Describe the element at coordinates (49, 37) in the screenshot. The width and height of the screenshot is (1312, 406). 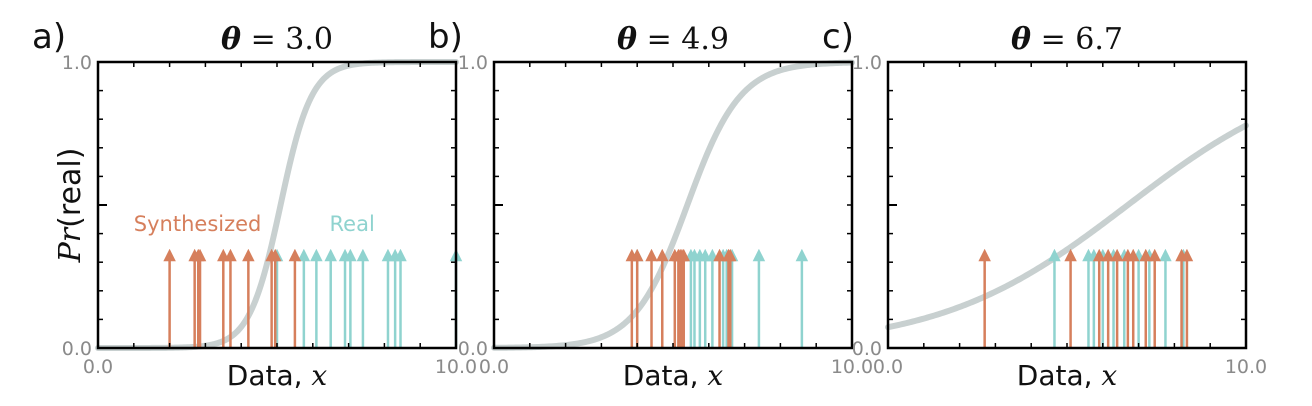
I see `panel-label: a)` at that location.